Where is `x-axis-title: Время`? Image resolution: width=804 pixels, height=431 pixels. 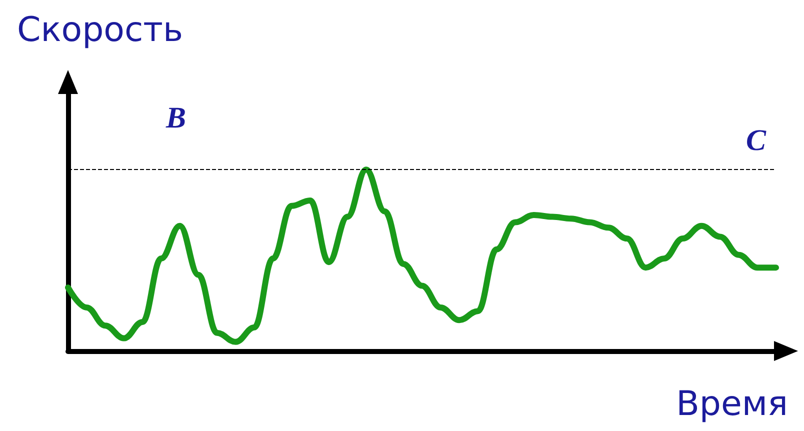 x-axis-title: Время is located at coordinates (732, 404).